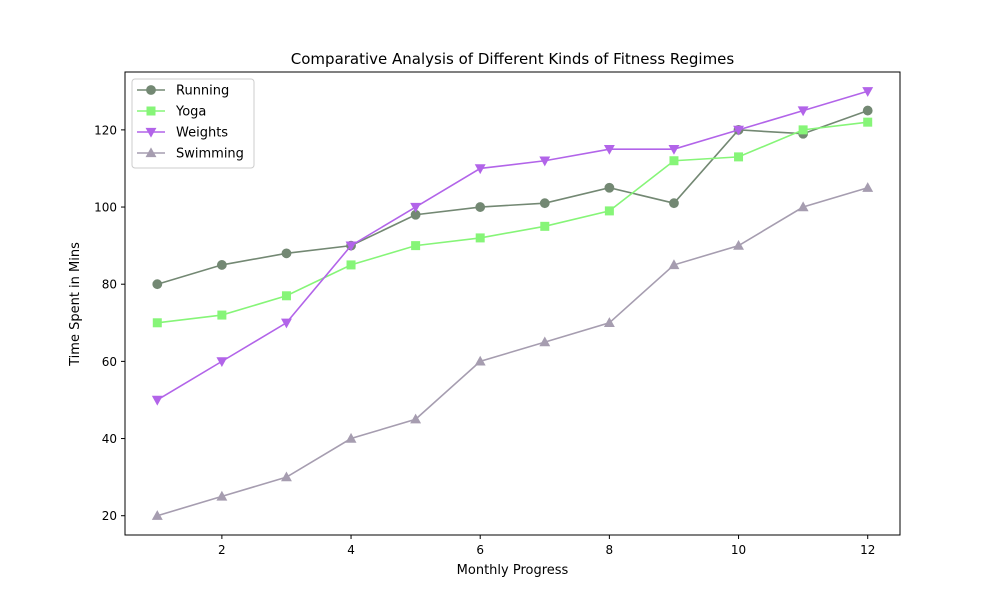 The width and height of the screenshot is (1000, 604). I want to click on y-tick-label: 60, so click(109, 362).